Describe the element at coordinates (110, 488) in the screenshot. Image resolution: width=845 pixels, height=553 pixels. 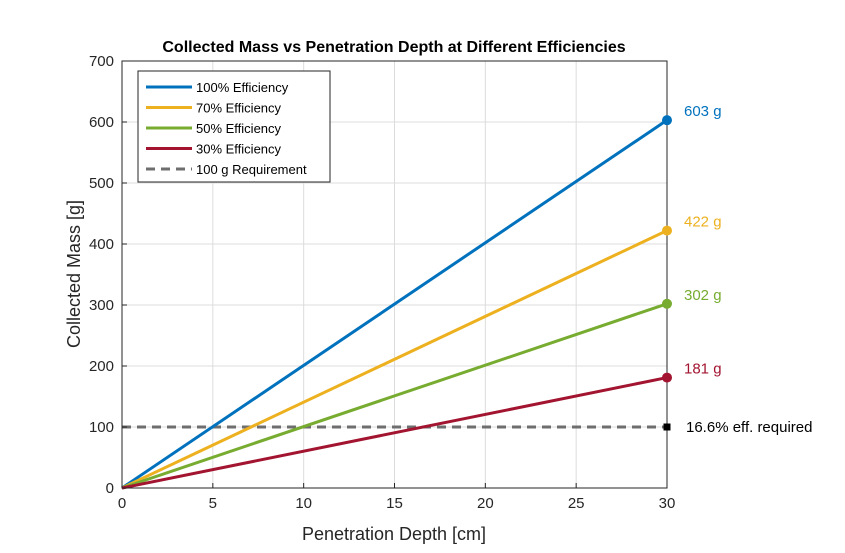
I see `y-tick-label: 0` at that location.